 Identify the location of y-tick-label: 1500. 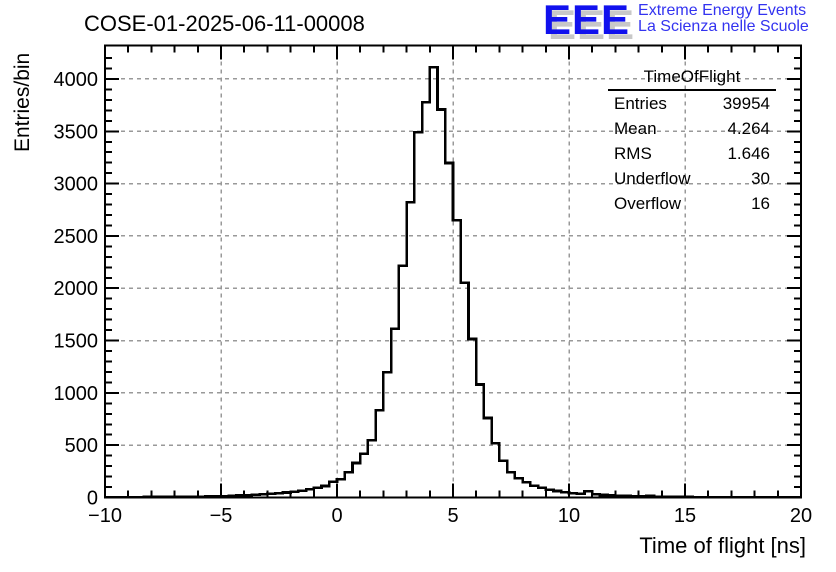
(76, 342).